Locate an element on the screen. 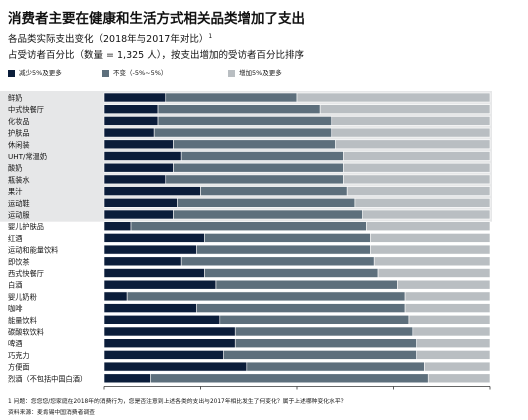 The image size is (528, 420). chart-legend: 减少5%及更多 不变（-5%~5%） 增加5%及更多 is located at coordinates (158, 74).